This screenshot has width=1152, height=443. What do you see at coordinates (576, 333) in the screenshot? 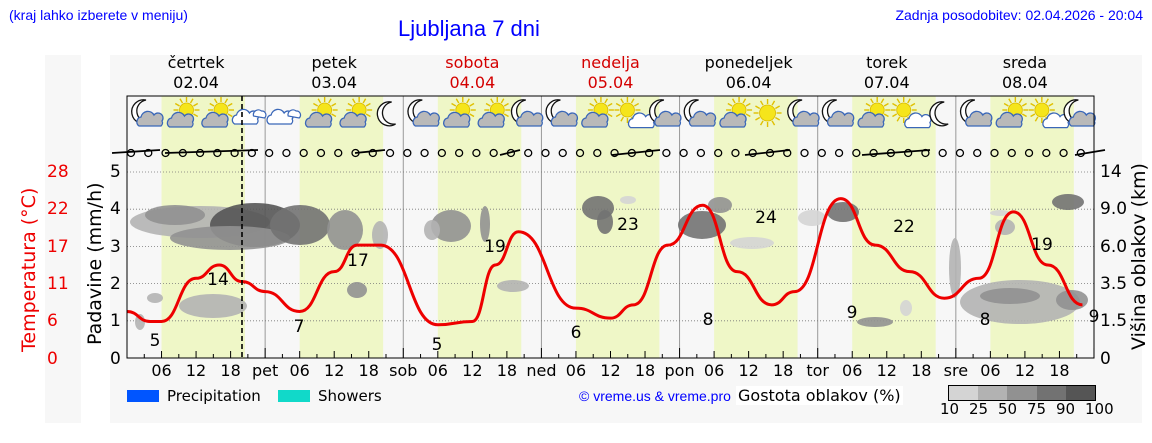
I see `temperature-value-label: 6` at bounding box center [576, 333].